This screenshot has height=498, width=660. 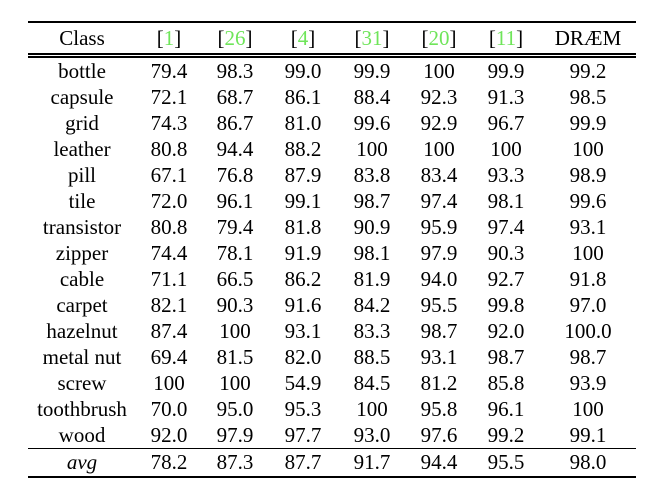 What do you see at coordinates (235, 149) in the screenshot?
I see `table-cell: 94.4` at bounding box center [235, 149].